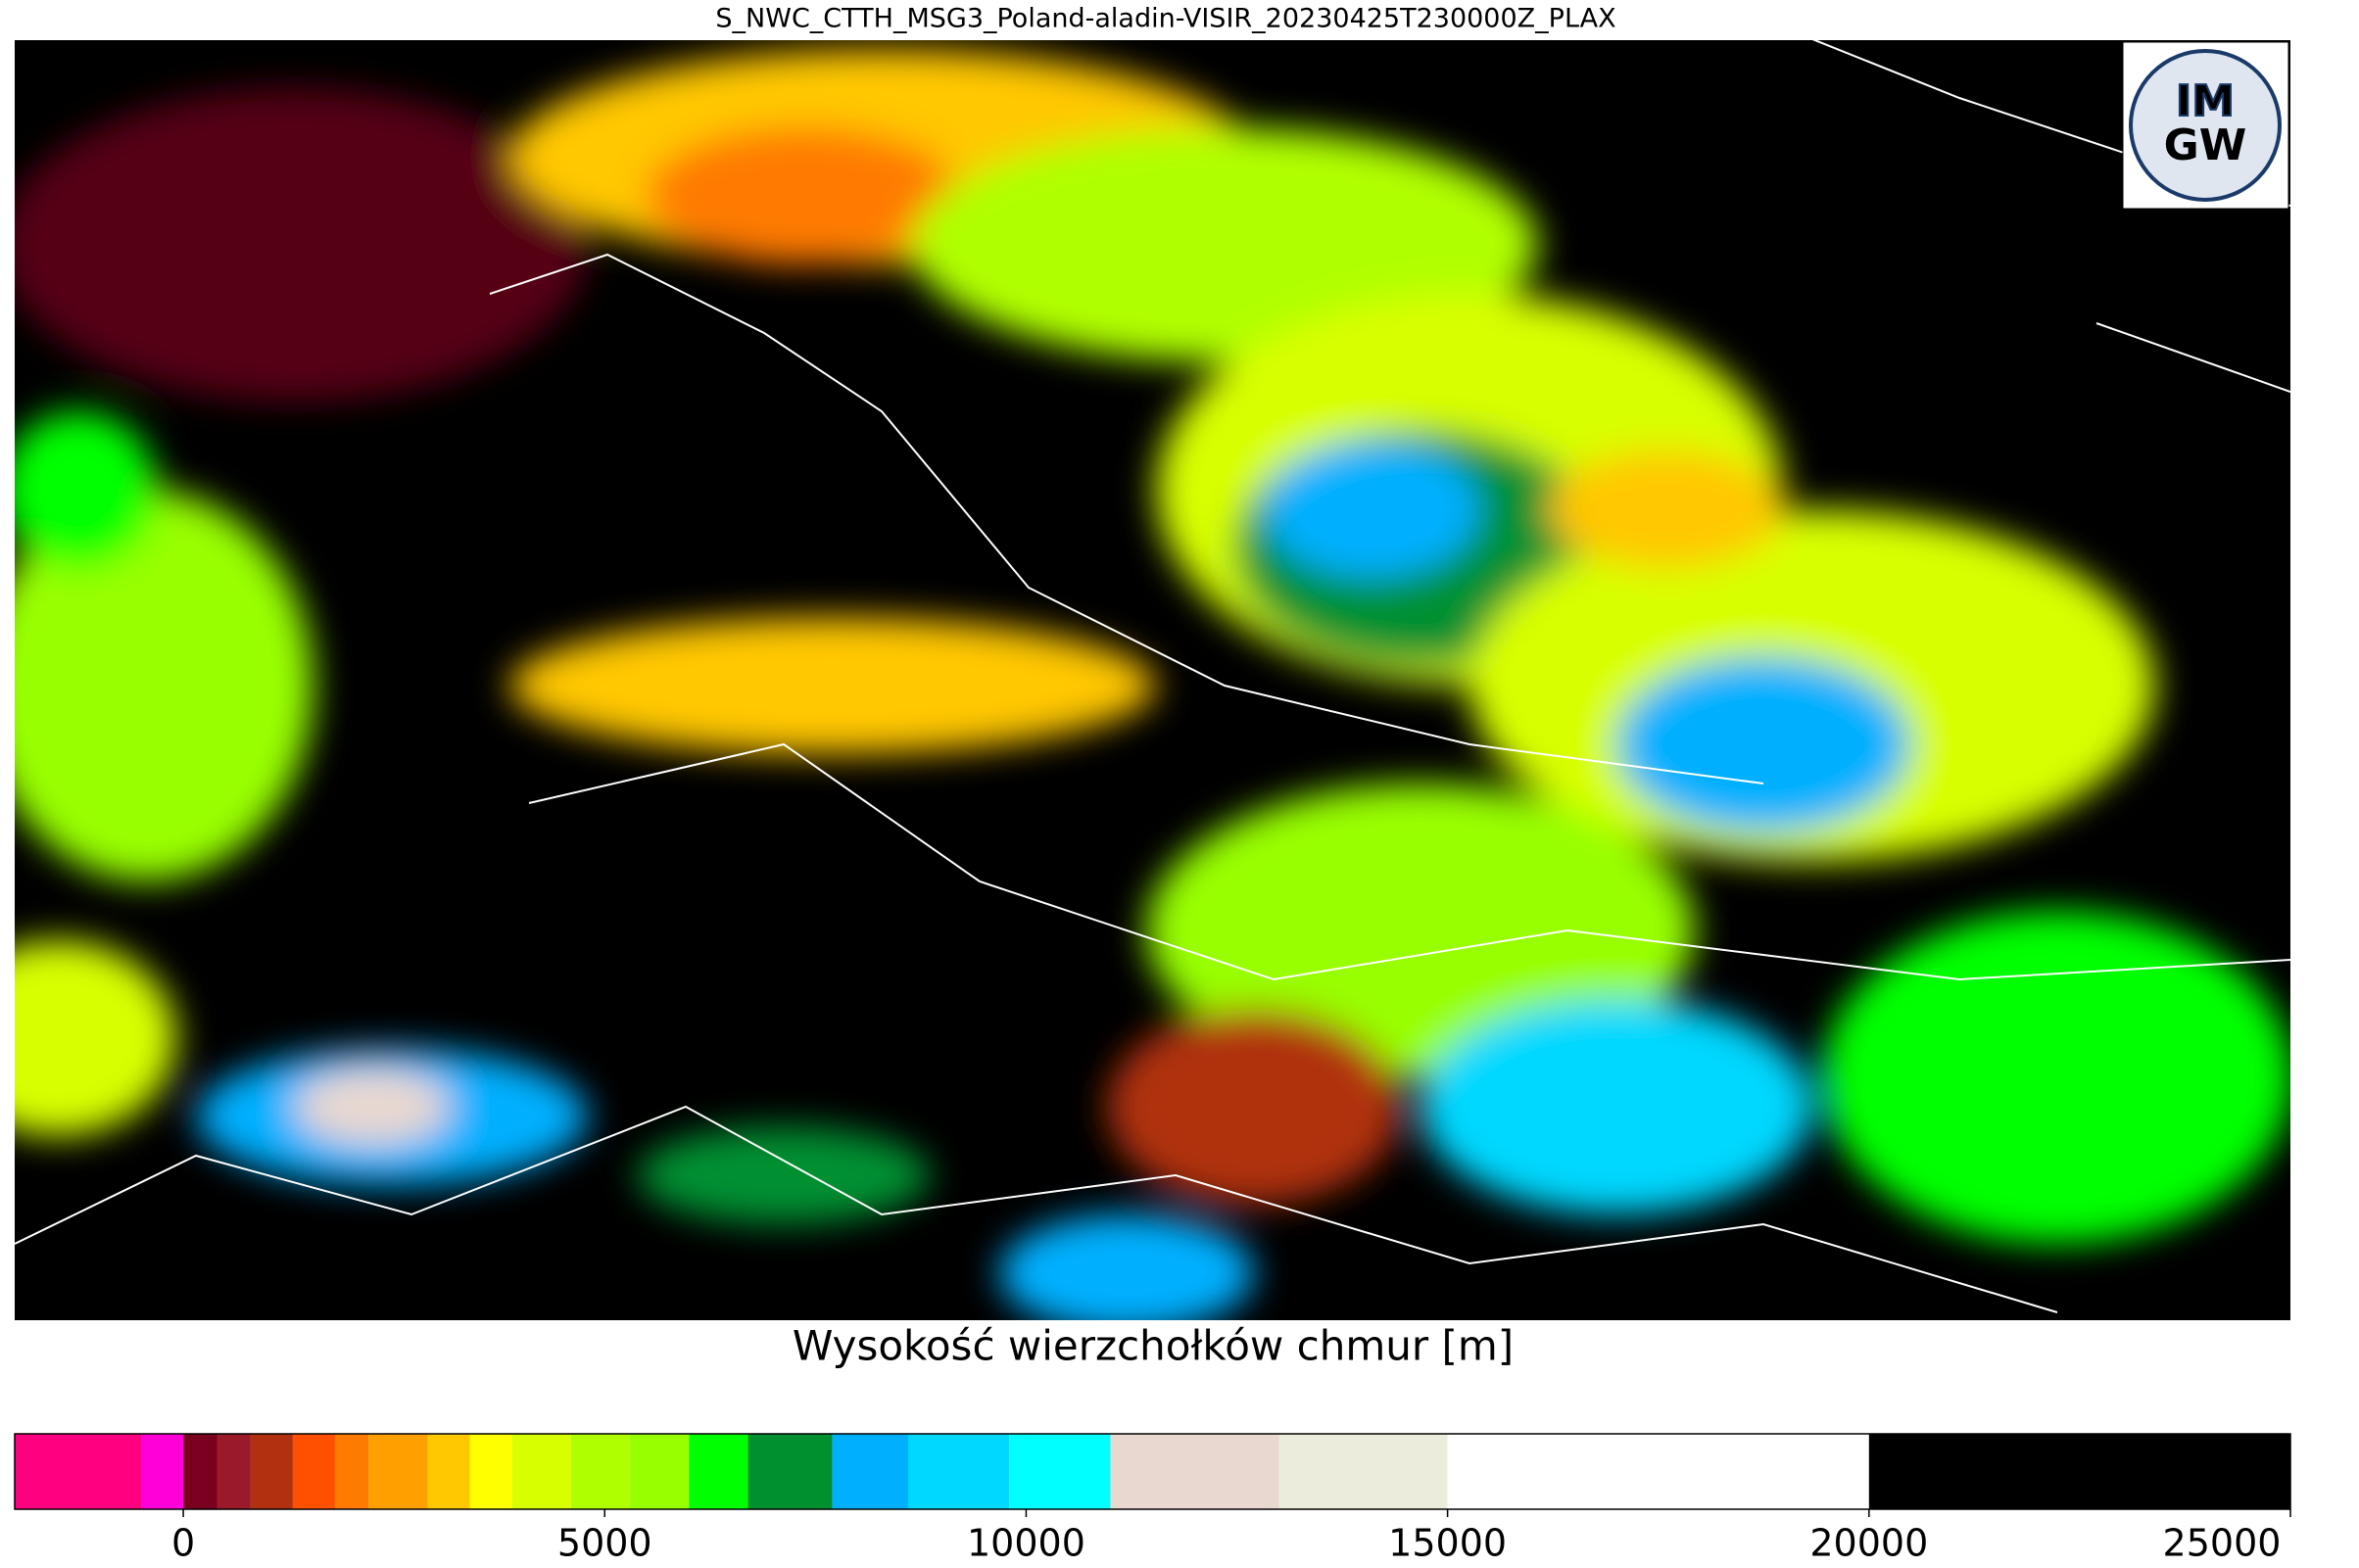  I want to click on x-tick-label: 0, so click(183, 1544).